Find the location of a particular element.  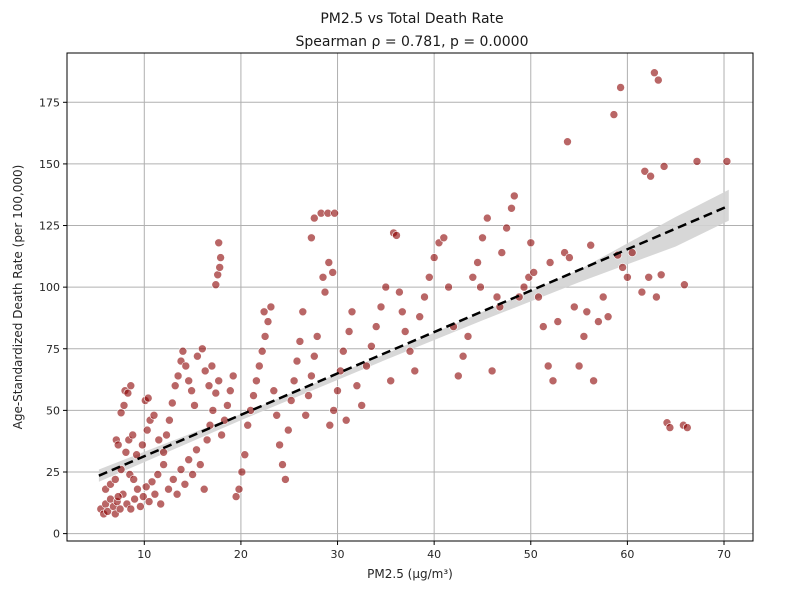

y-tick-label: 0 is located at coordinates (56, 534).